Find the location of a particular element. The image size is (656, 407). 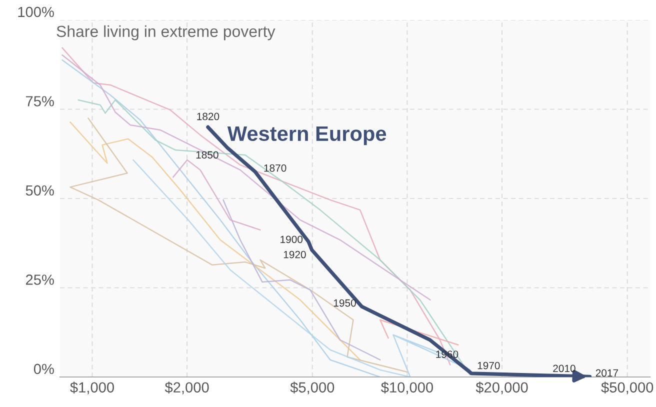

x-tick-label: $50,000 is located at coordinates (627, 388).